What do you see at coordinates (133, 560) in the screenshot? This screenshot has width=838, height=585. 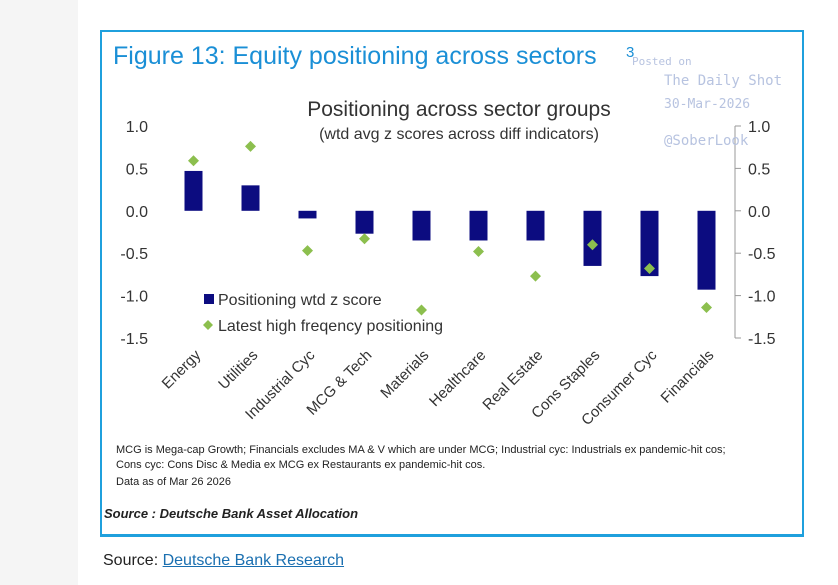 I see `page-source-prefix: Source:` at bounding box center [133, 560].